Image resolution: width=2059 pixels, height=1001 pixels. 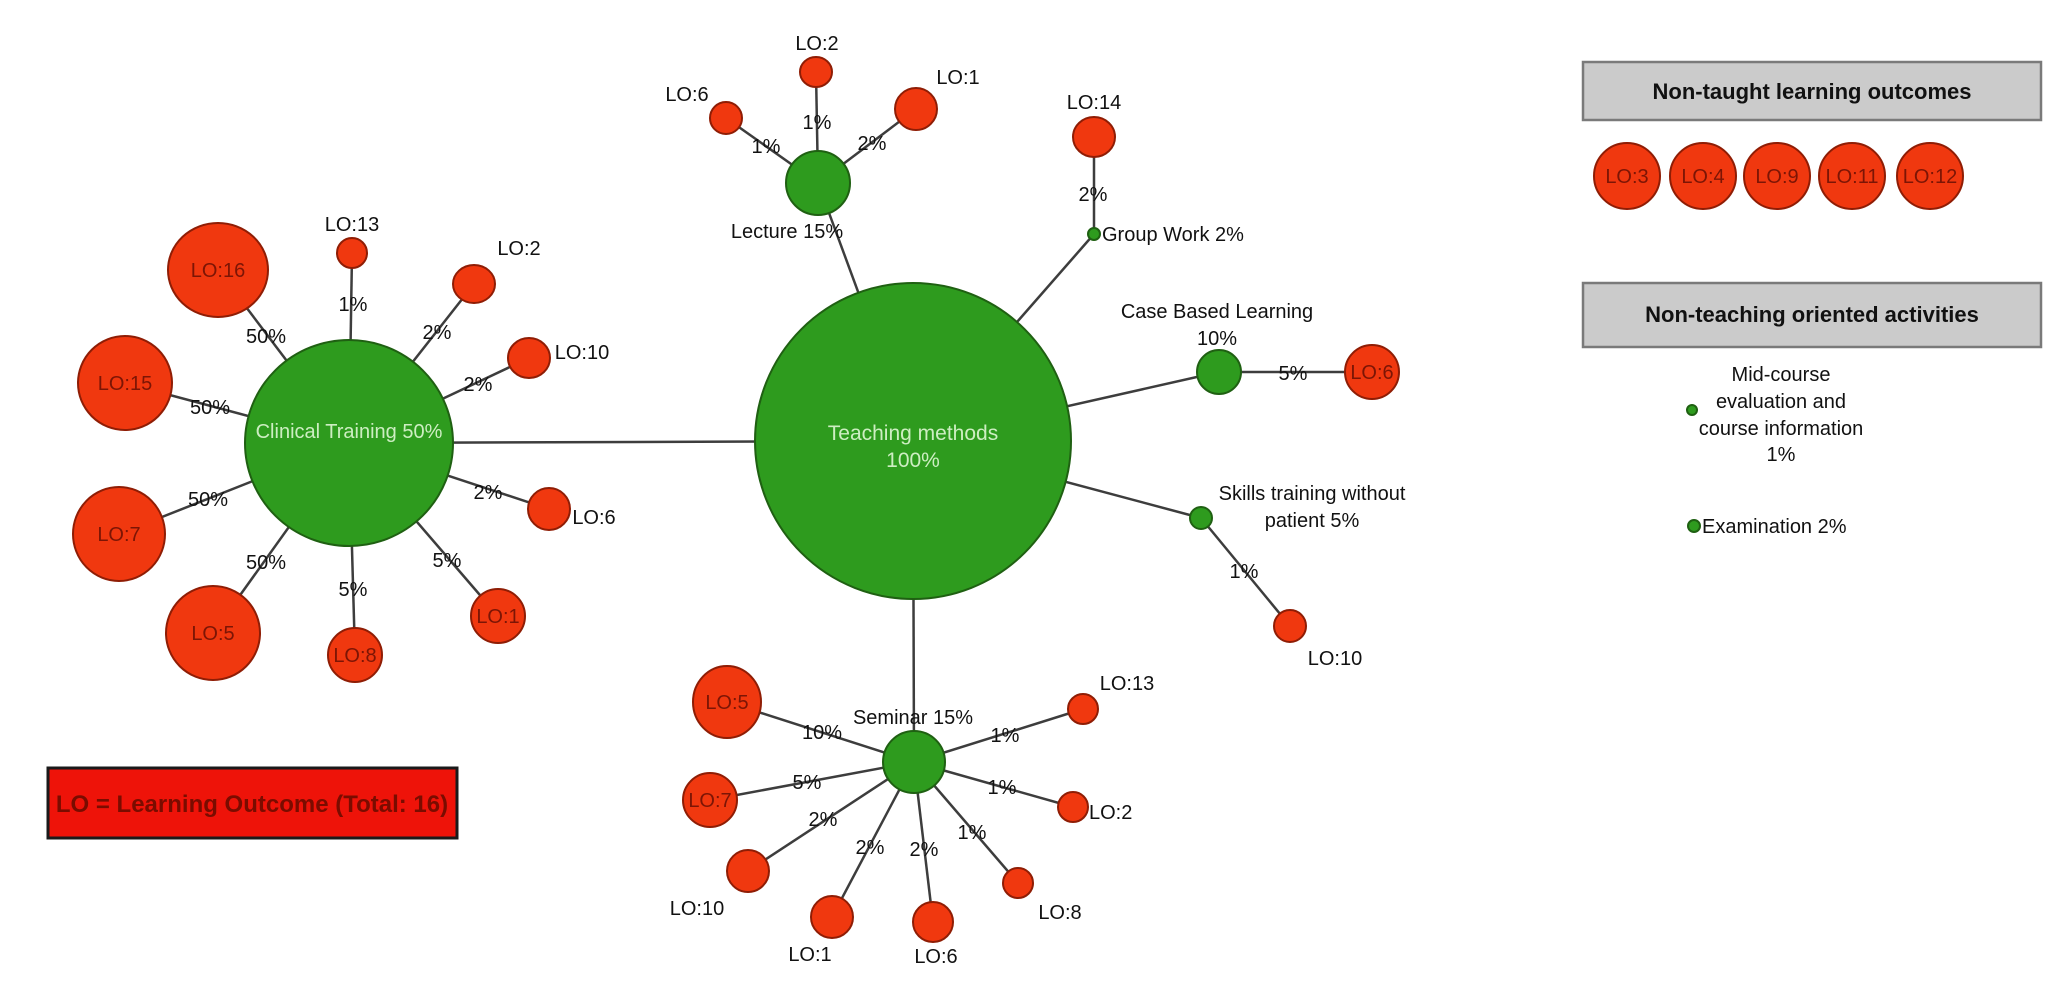 I want to click on node-lo6-cbl, so click(x=1372, y=372).